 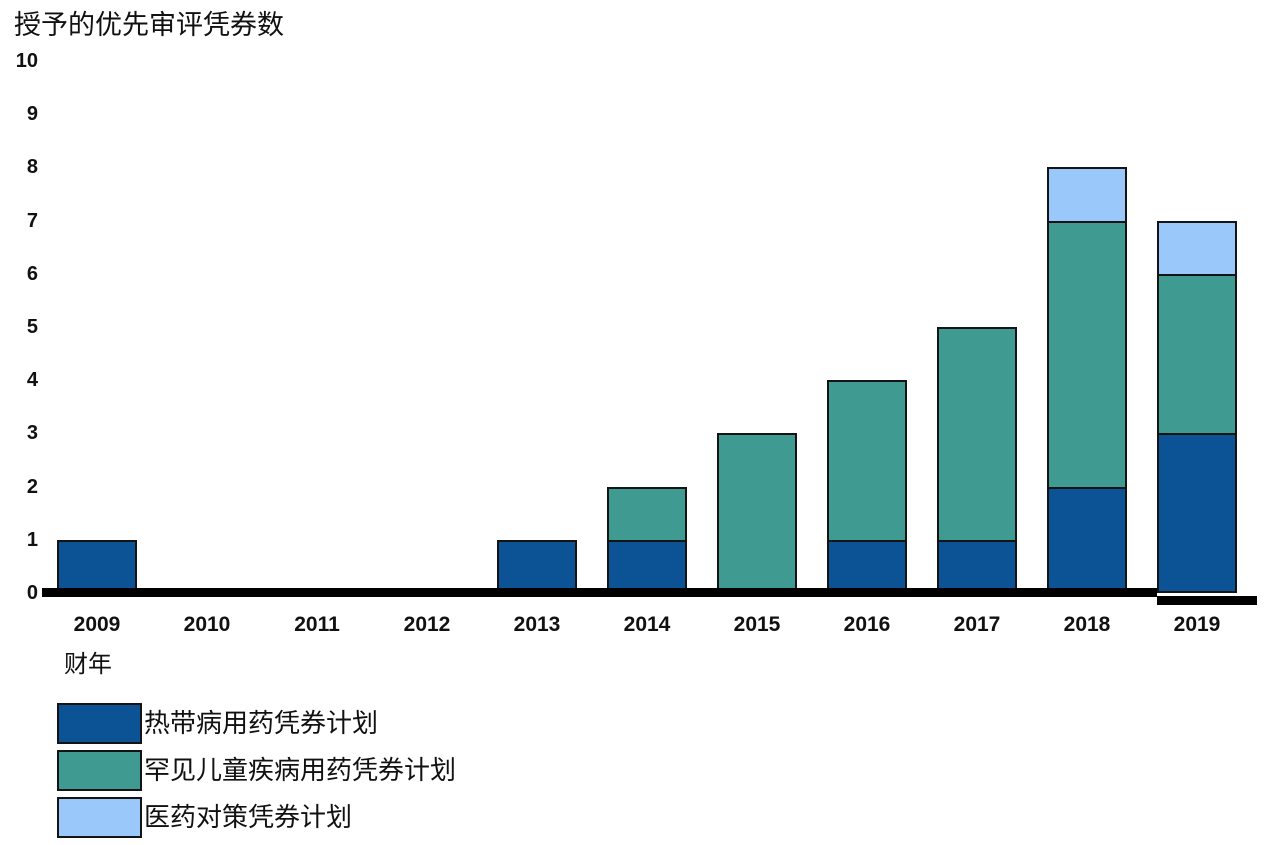 I want to click on x-tick-label-2014: 2014, so click(x=647, y=624).